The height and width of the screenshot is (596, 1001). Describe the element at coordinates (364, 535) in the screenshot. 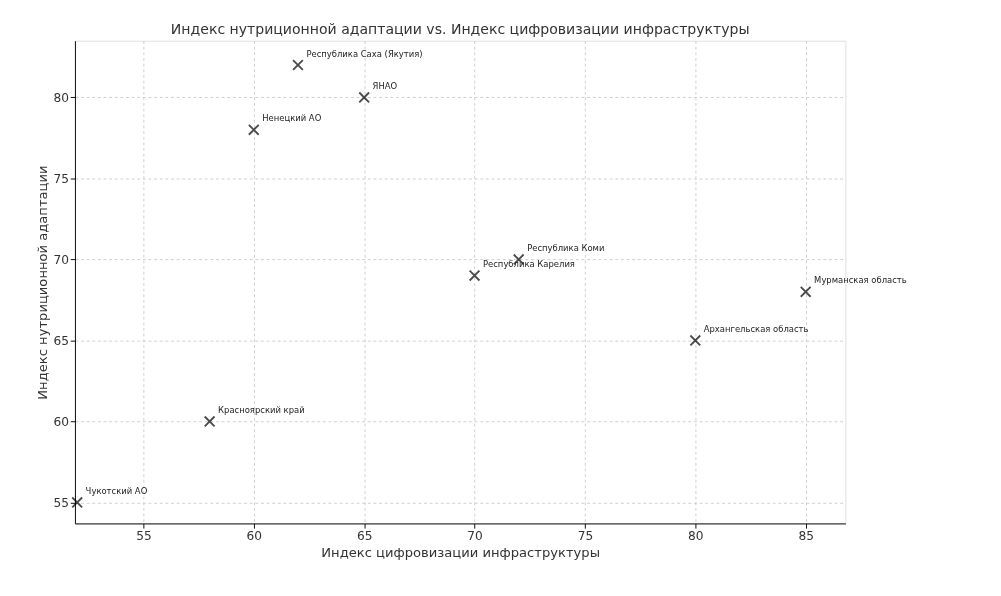

I see `x-tick-label: 65` at that location.